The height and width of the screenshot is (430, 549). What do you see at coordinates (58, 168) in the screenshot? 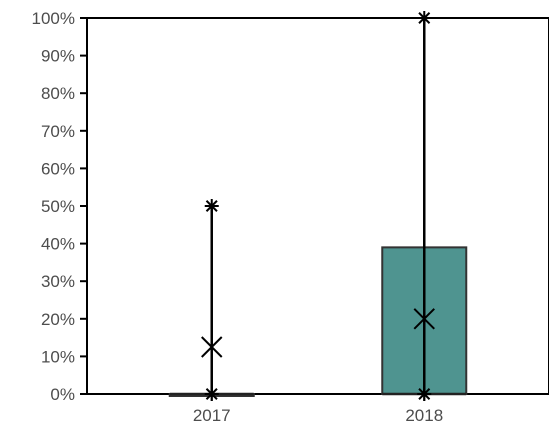
I see `y-tick-label: 60%` at bounding box center [58, 168].